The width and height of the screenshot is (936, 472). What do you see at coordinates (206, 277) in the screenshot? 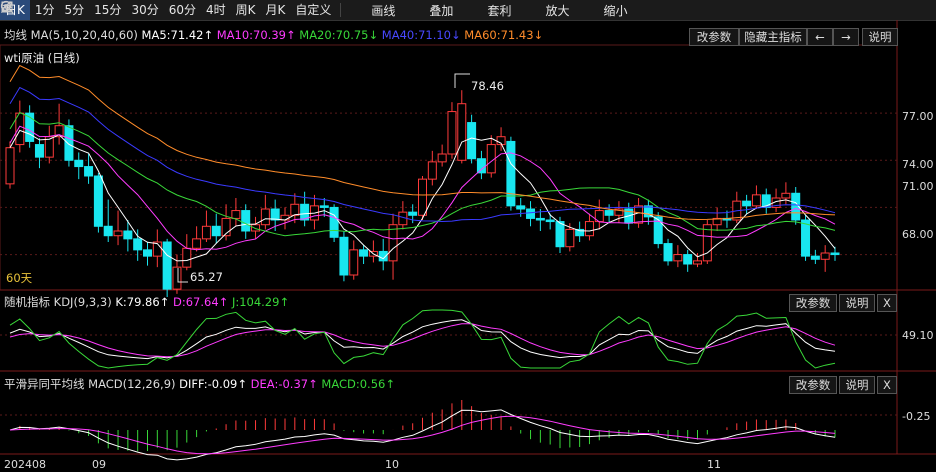
I see `low-label: 65.27` at bounding box center [206, 277].